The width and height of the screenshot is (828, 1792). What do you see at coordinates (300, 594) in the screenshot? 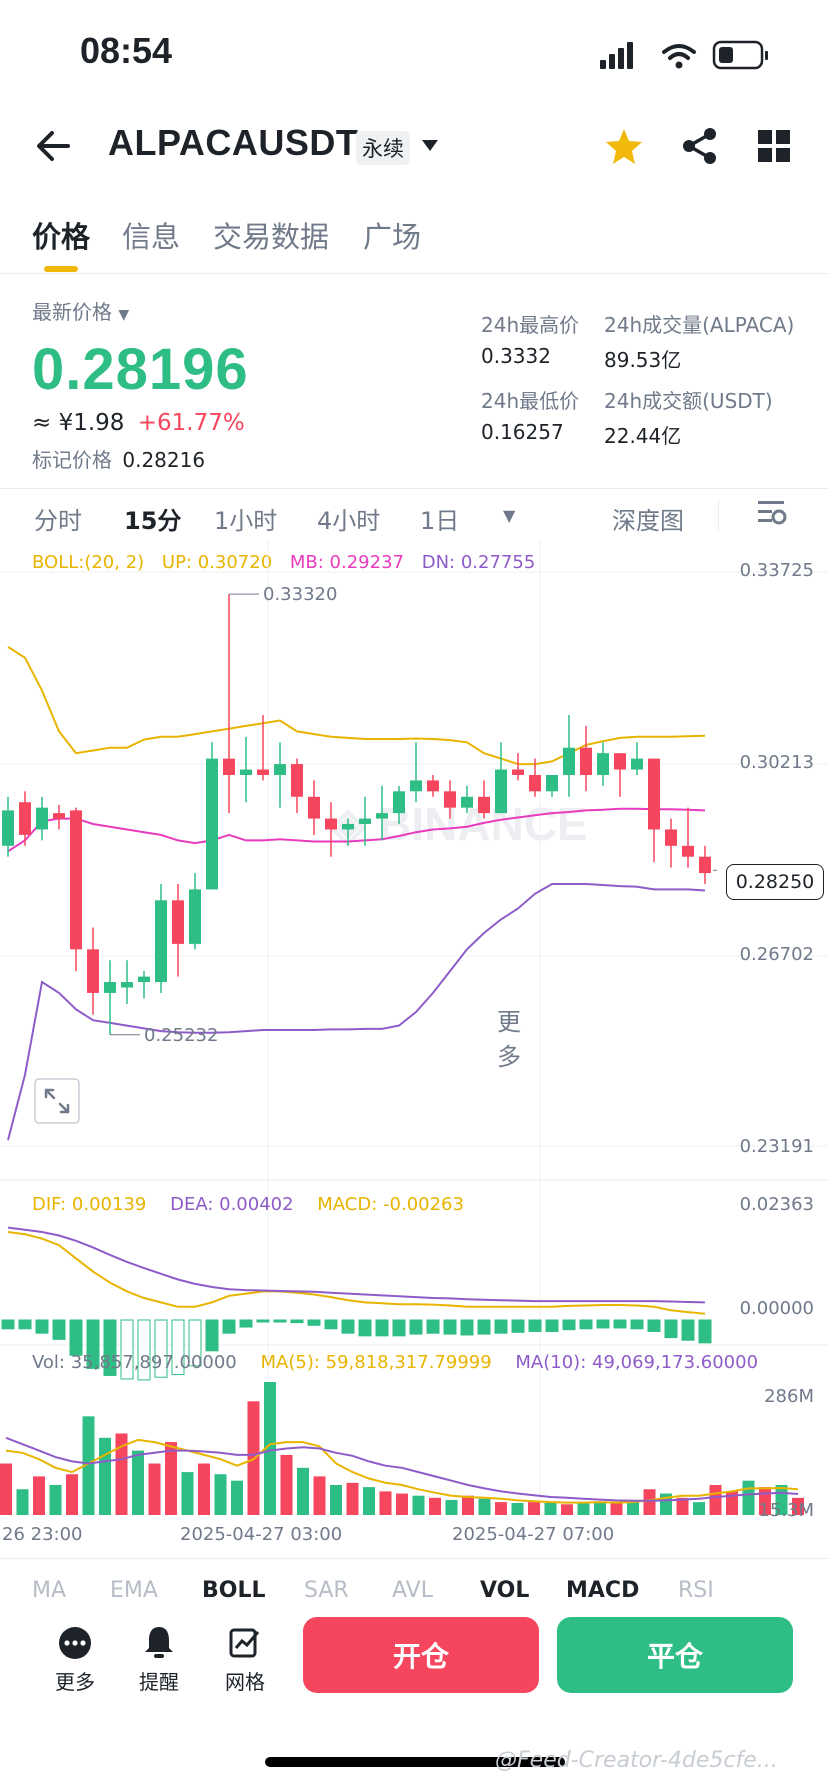
I see `high-marker-label: 0.33320` at bounding box center [300, 594].